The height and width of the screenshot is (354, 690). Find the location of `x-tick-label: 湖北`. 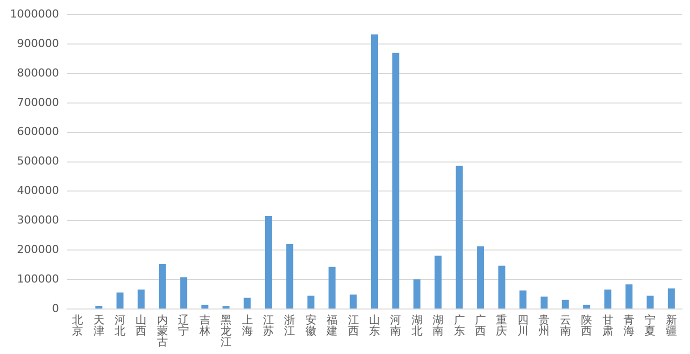

x-tick-label: 湖北 is located at coordinates (416, 325).